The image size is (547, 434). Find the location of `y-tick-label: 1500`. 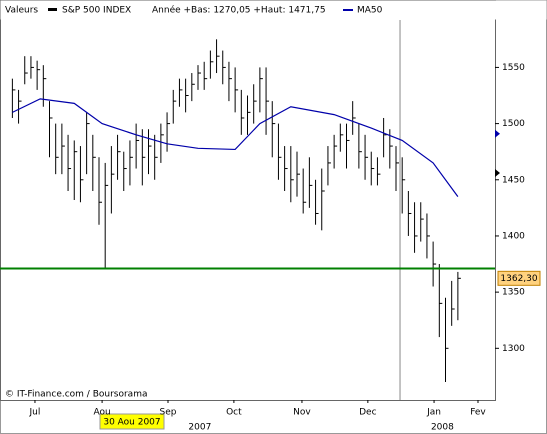

y-tick-label: 1500 is located at coordinates (513, 124).